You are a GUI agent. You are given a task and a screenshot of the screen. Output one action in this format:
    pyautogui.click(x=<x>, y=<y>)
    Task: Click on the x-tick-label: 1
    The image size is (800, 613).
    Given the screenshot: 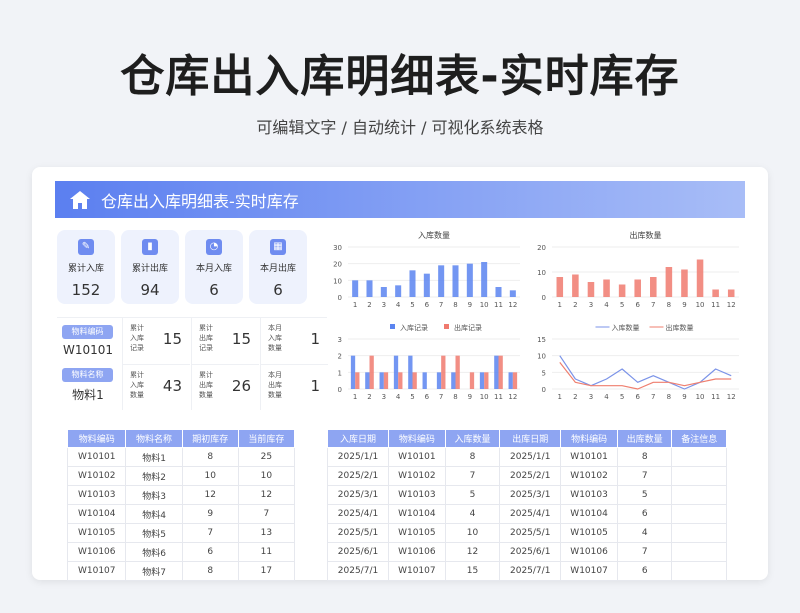 What is the action you would take?
    pyautogui.click(x=560, y=397)
    